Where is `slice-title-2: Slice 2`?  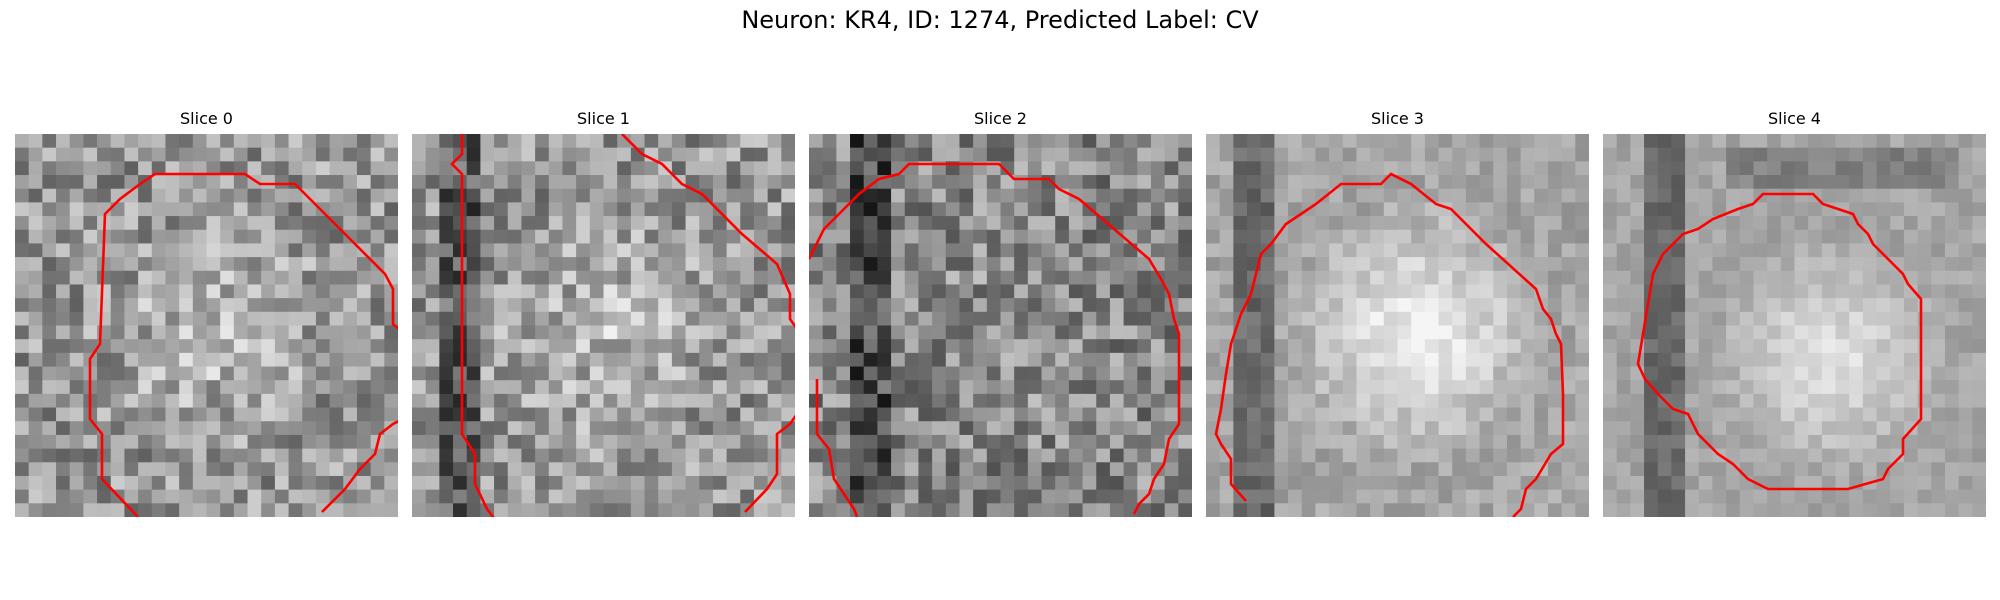 slice-title-2: Slice 2 is located at coordinates (1000, 119).